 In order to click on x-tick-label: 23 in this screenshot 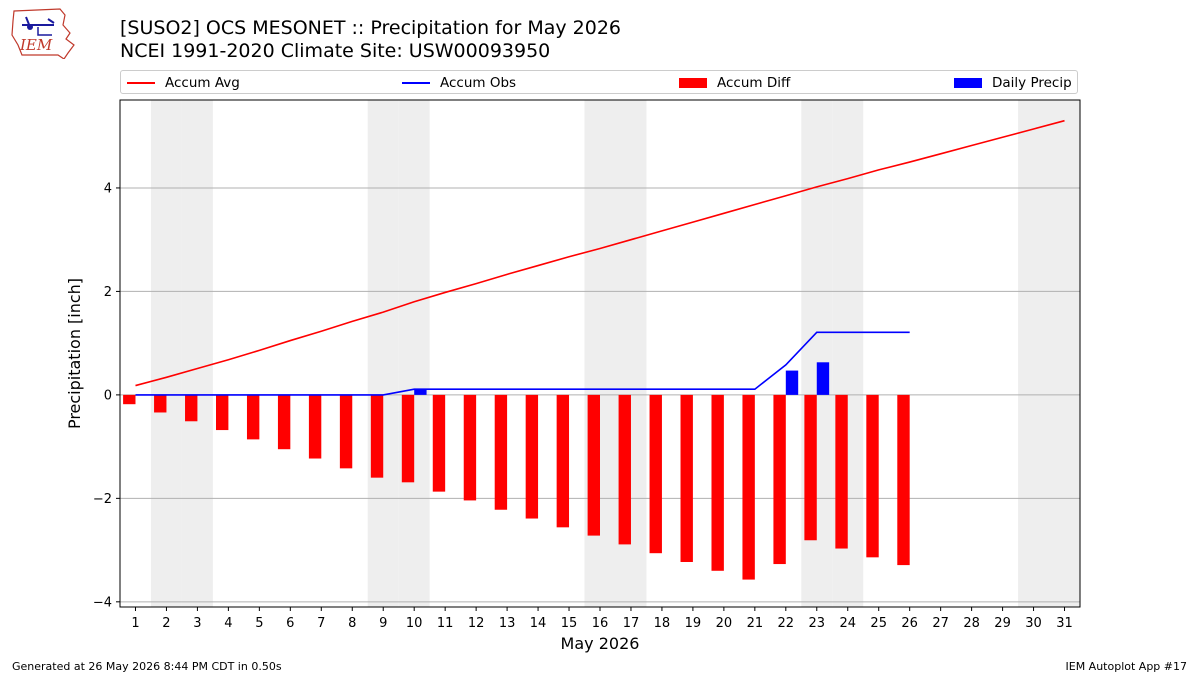, I will do `click(817, 623)`.